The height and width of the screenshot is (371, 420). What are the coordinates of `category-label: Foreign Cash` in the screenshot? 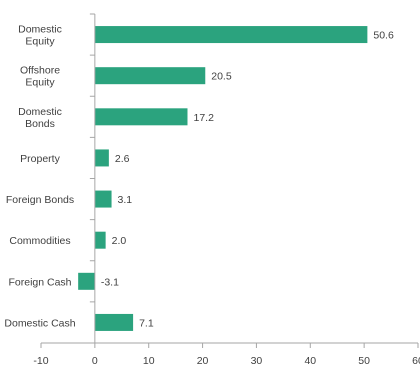 It's located at (39, 282).